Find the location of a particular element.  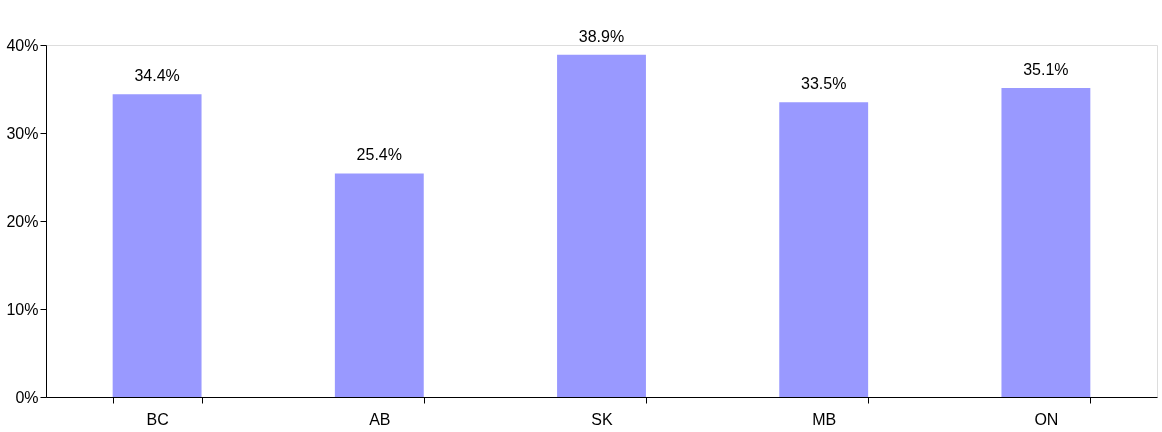

data-label: 25.4% is located at coordinates (379, 155).